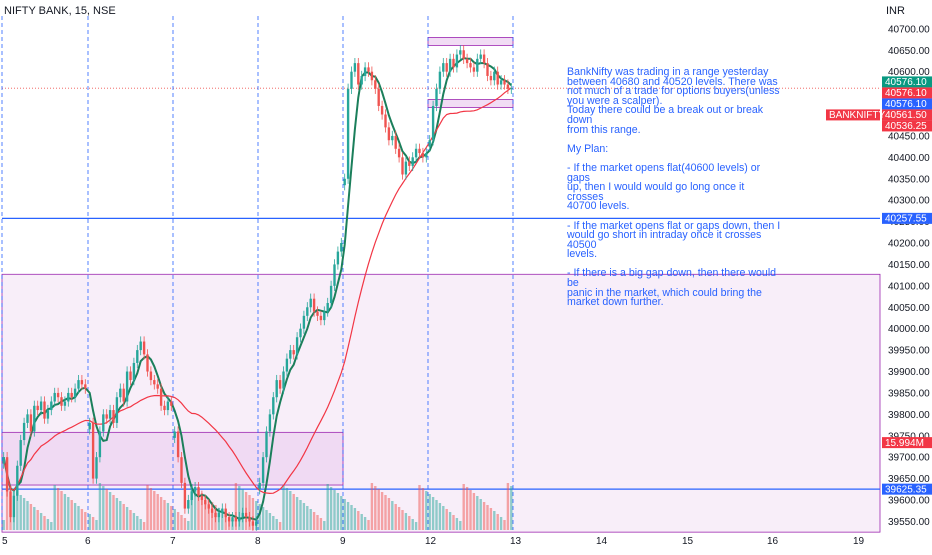  Describe the element at coordinates (909, 479) in the screenshot. I see `y-tick-label: 39650.00` at that location.